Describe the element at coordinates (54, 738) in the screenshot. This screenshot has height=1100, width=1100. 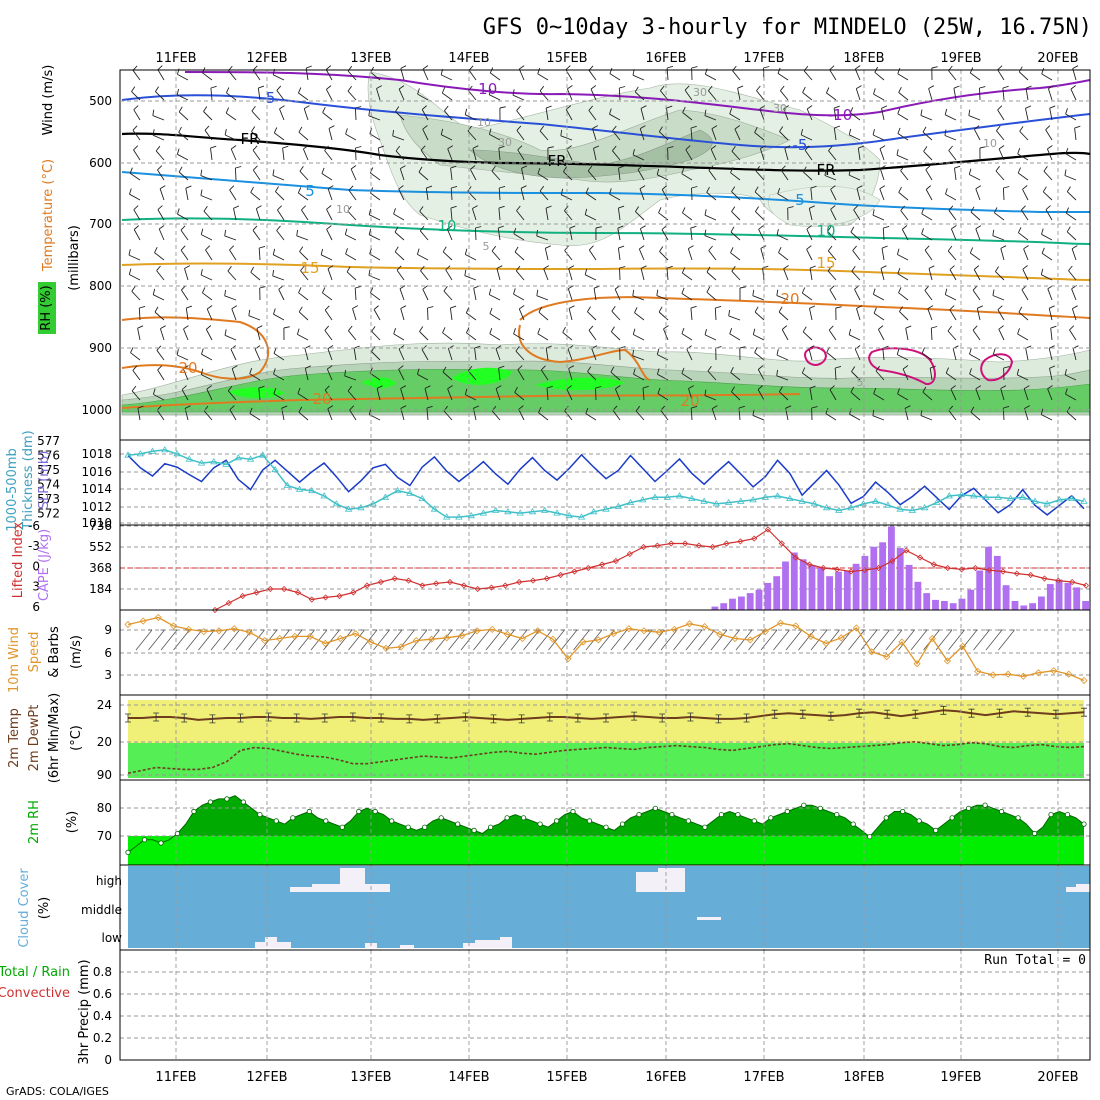
I see `side-label-temp2m-c: (6hr Min/Max)` at that location.